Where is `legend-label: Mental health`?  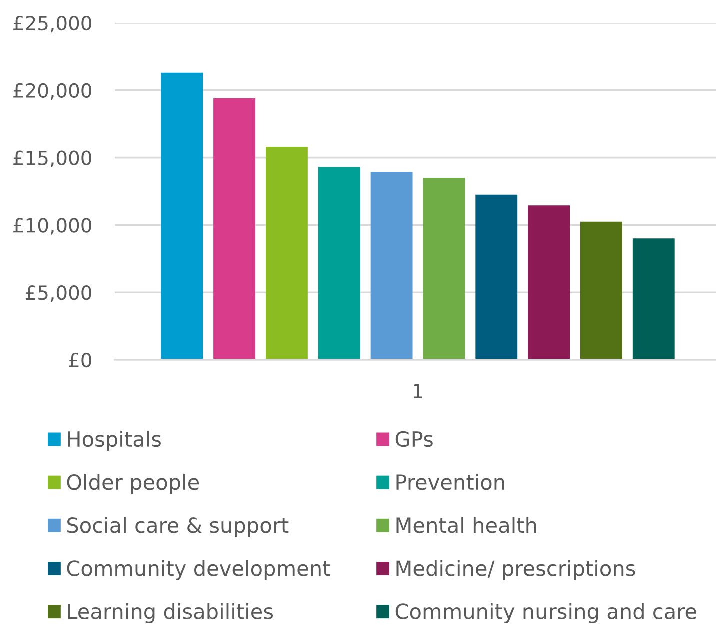
legend-label: Mental health is located at coordinates (466, 525).